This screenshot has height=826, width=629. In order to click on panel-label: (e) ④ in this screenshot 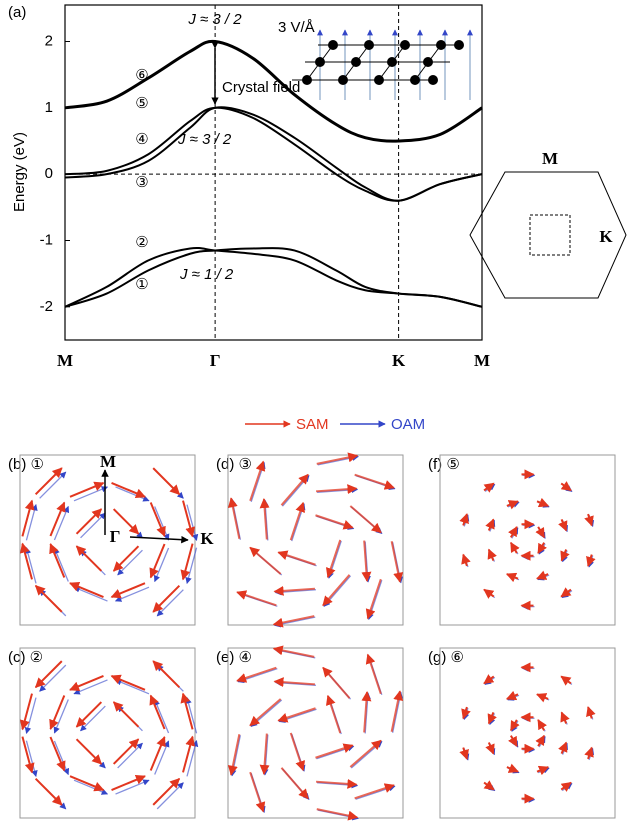, I will do `click(234, 657)`.